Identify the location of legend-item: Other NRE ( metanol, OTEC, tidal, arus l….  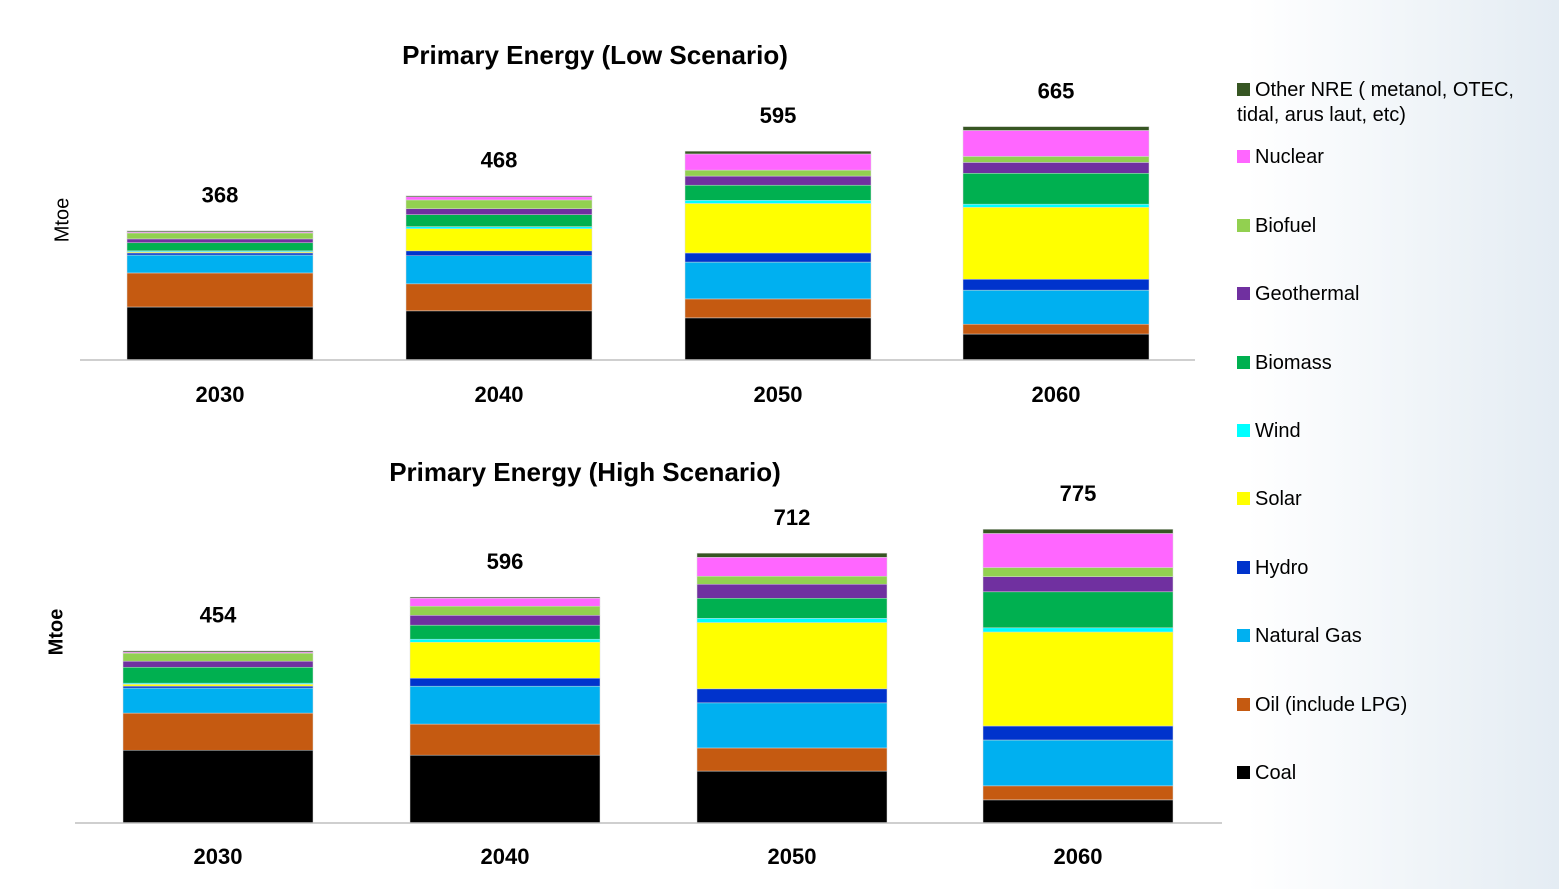
(1394, 103).